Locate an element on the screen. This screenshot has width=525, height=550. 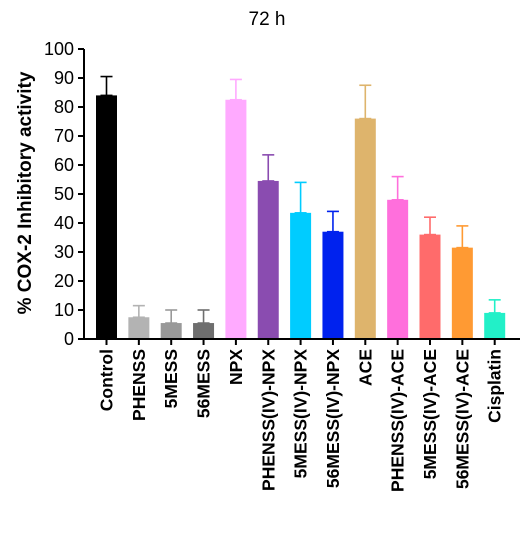
y-tick-label: 90 is located at coordinates (64, 78).